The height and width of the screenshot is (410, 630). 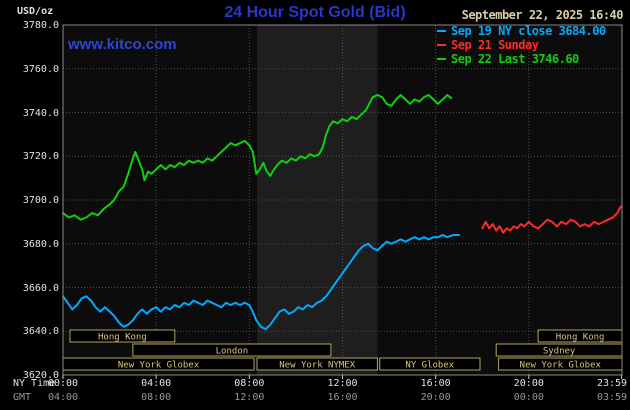 I want to click on session-label: NY Globex, so click(x=429, y=366).